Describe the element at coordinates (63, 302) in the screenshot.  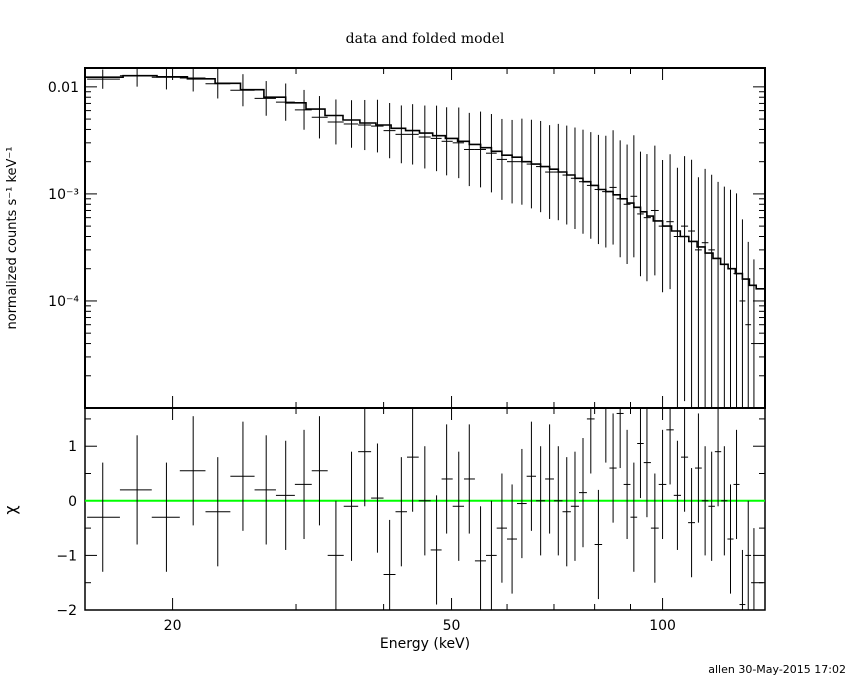
I see `y-tick-label-upper: 10⁻⁴` at that location.